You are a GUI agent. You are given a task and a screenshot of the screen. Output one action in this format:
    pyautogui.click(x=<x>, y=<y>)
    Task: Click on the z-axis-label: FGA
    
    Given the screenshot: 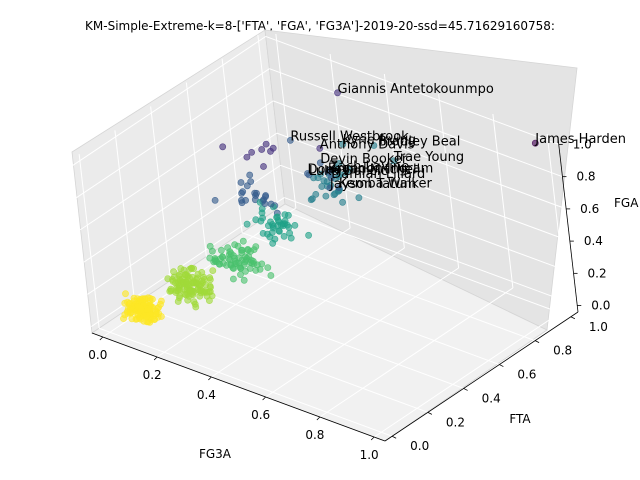 What is the action you would take?
    pyautogui.click(x=626, y=203)
    